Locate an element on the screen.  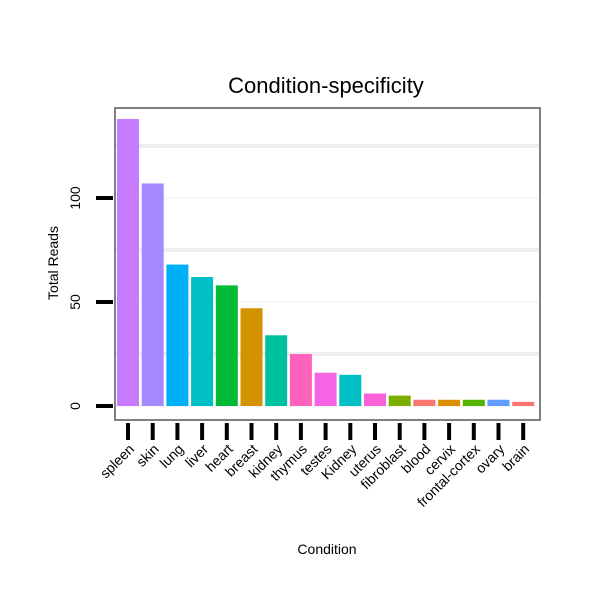
x-axis-label: Condition is located at coordinates (326, 549).